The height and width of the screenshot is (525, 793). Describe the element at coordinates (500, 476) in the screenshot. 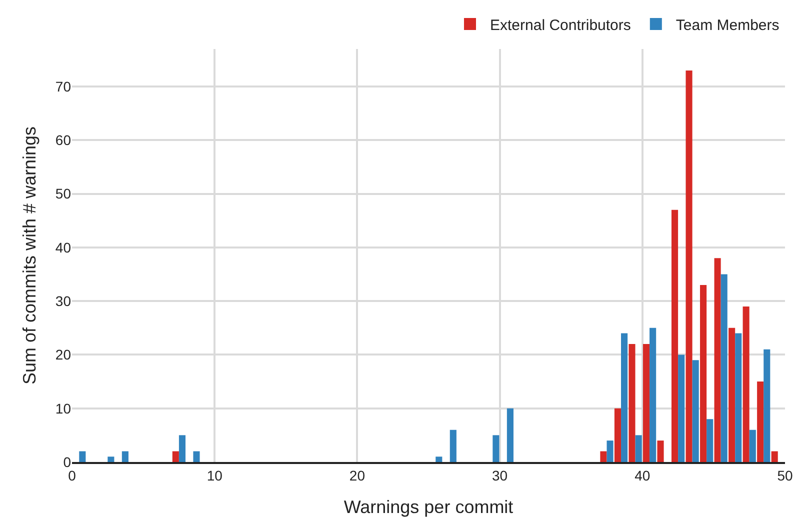

I see `x-tick-label: 30` at that location.